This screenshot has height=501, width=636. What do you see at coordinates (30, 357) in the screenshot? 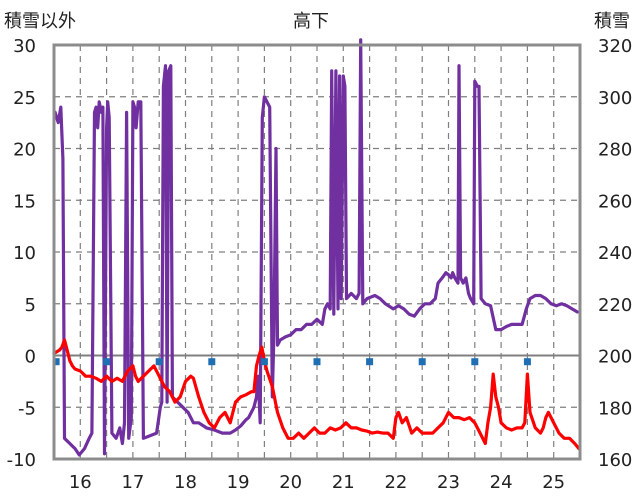
I see `left-tick-label: 0` at bounding box center [30, 357].